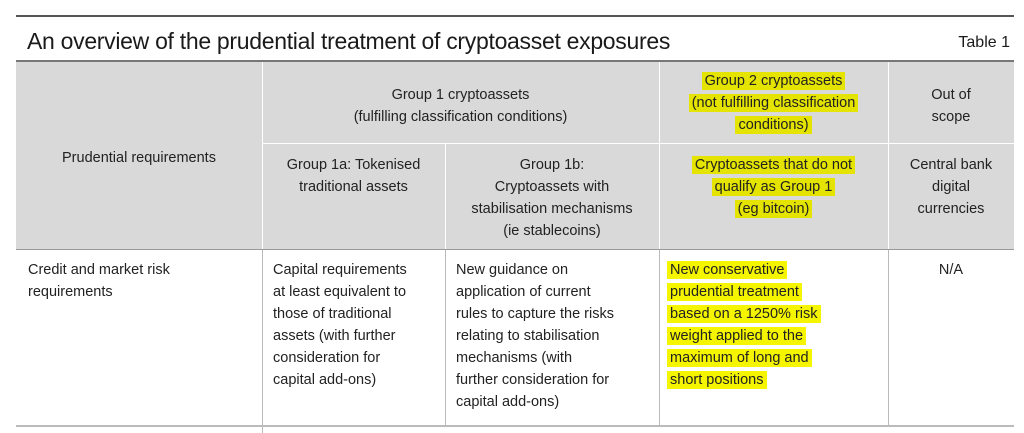  I want to click on top-rule, so click(515, 16).